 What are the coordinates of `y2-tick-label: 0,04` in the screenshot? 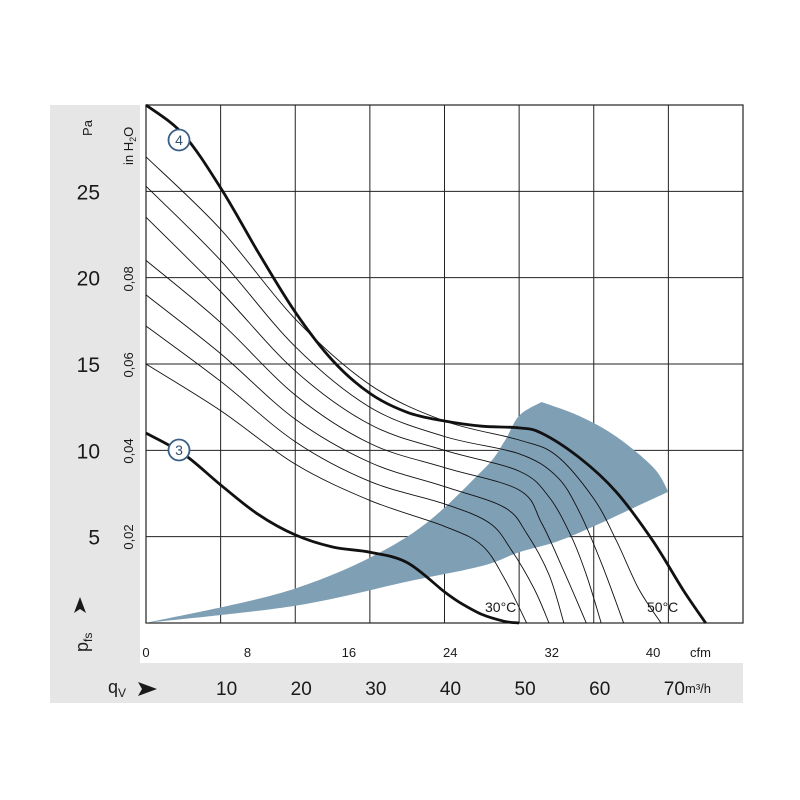 It's located at (128, 450).